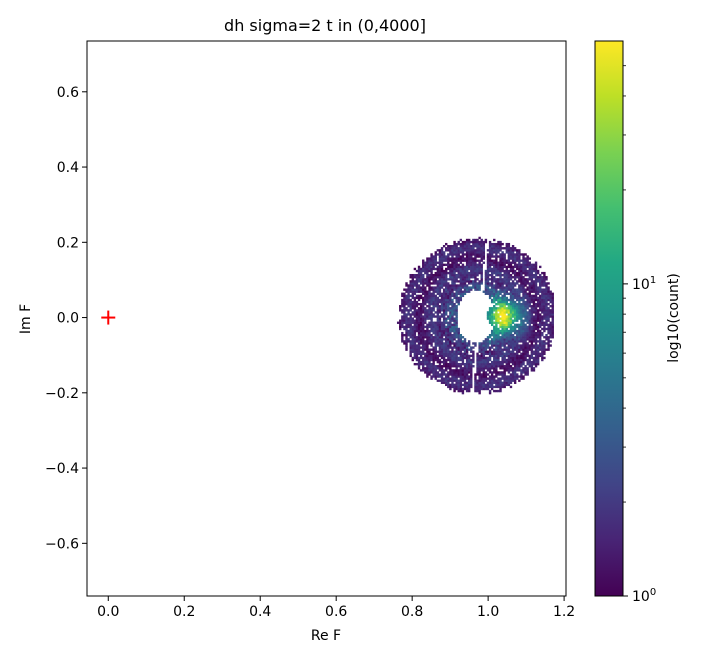 The height and width of the screenshot is (660, 704). What do you see at coordinates (66, 318) in the screenshot?
I see `y-axis: 0.60.40.20.0−0.2−0.4−0.6` at bounding box center [66, 318].